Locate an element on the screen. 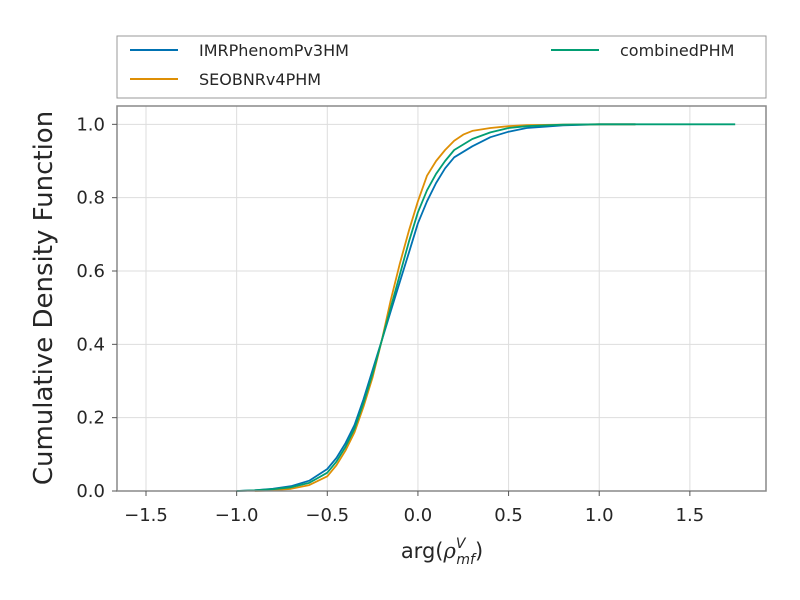  legend-label-1: IMRPhenomPv3HM is located at coordinates (274, 50).